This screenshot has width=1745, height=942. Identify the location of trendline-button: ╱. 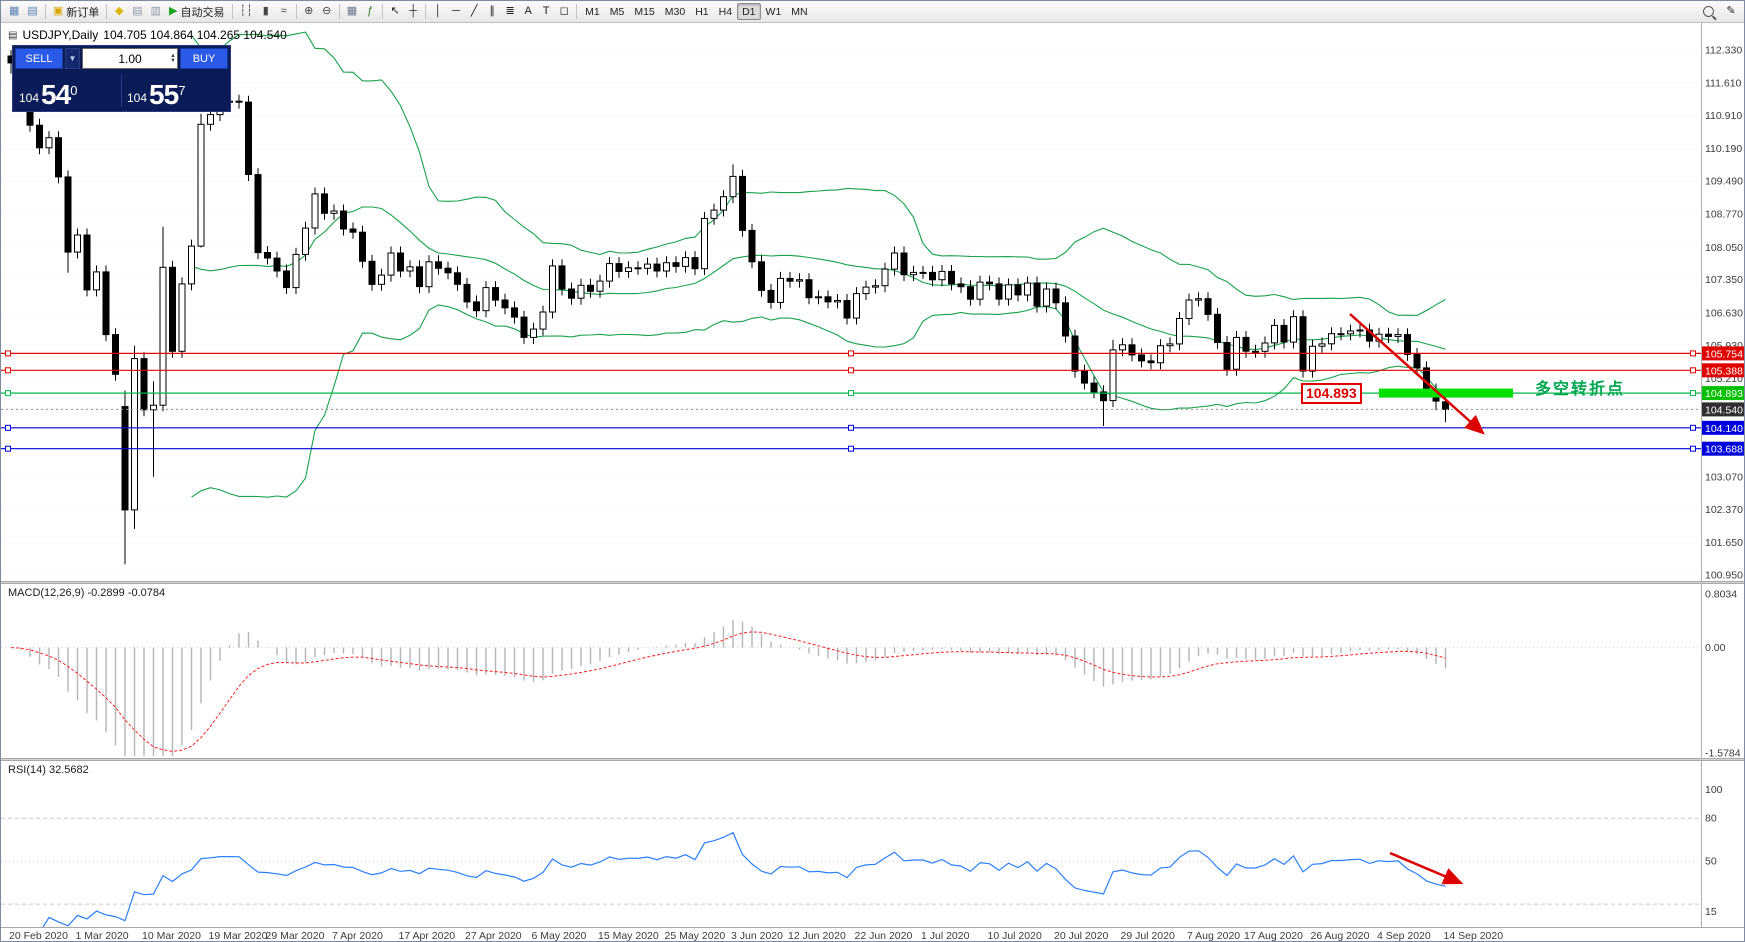
(474, 12).